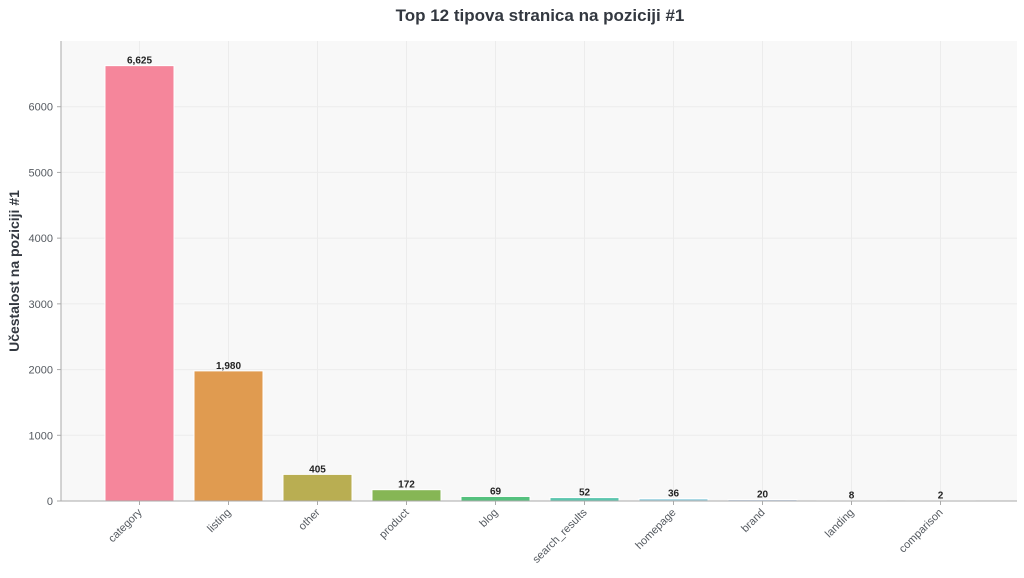  I want to click on y-tick-label: 5000, so click(41, 173).